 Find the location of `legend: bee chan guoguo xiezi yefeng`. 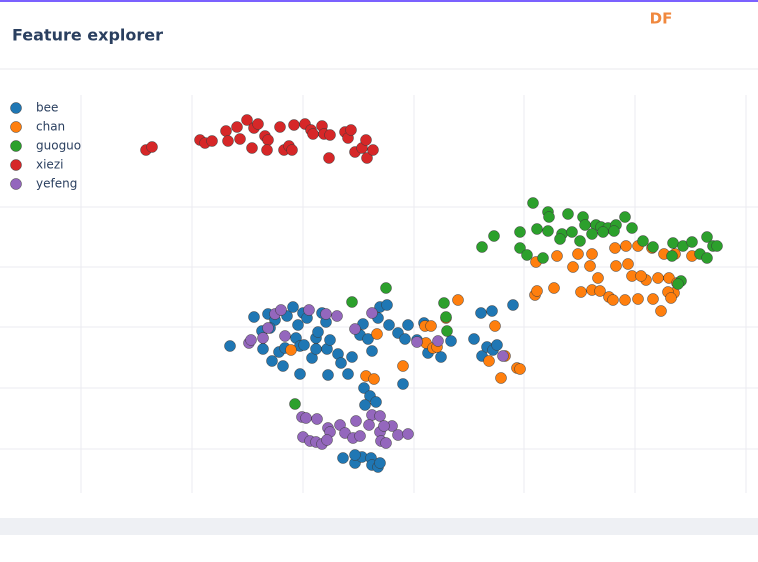

legend: bee chan guoguo xiezi yefeng is located at coordinates (45, 146).